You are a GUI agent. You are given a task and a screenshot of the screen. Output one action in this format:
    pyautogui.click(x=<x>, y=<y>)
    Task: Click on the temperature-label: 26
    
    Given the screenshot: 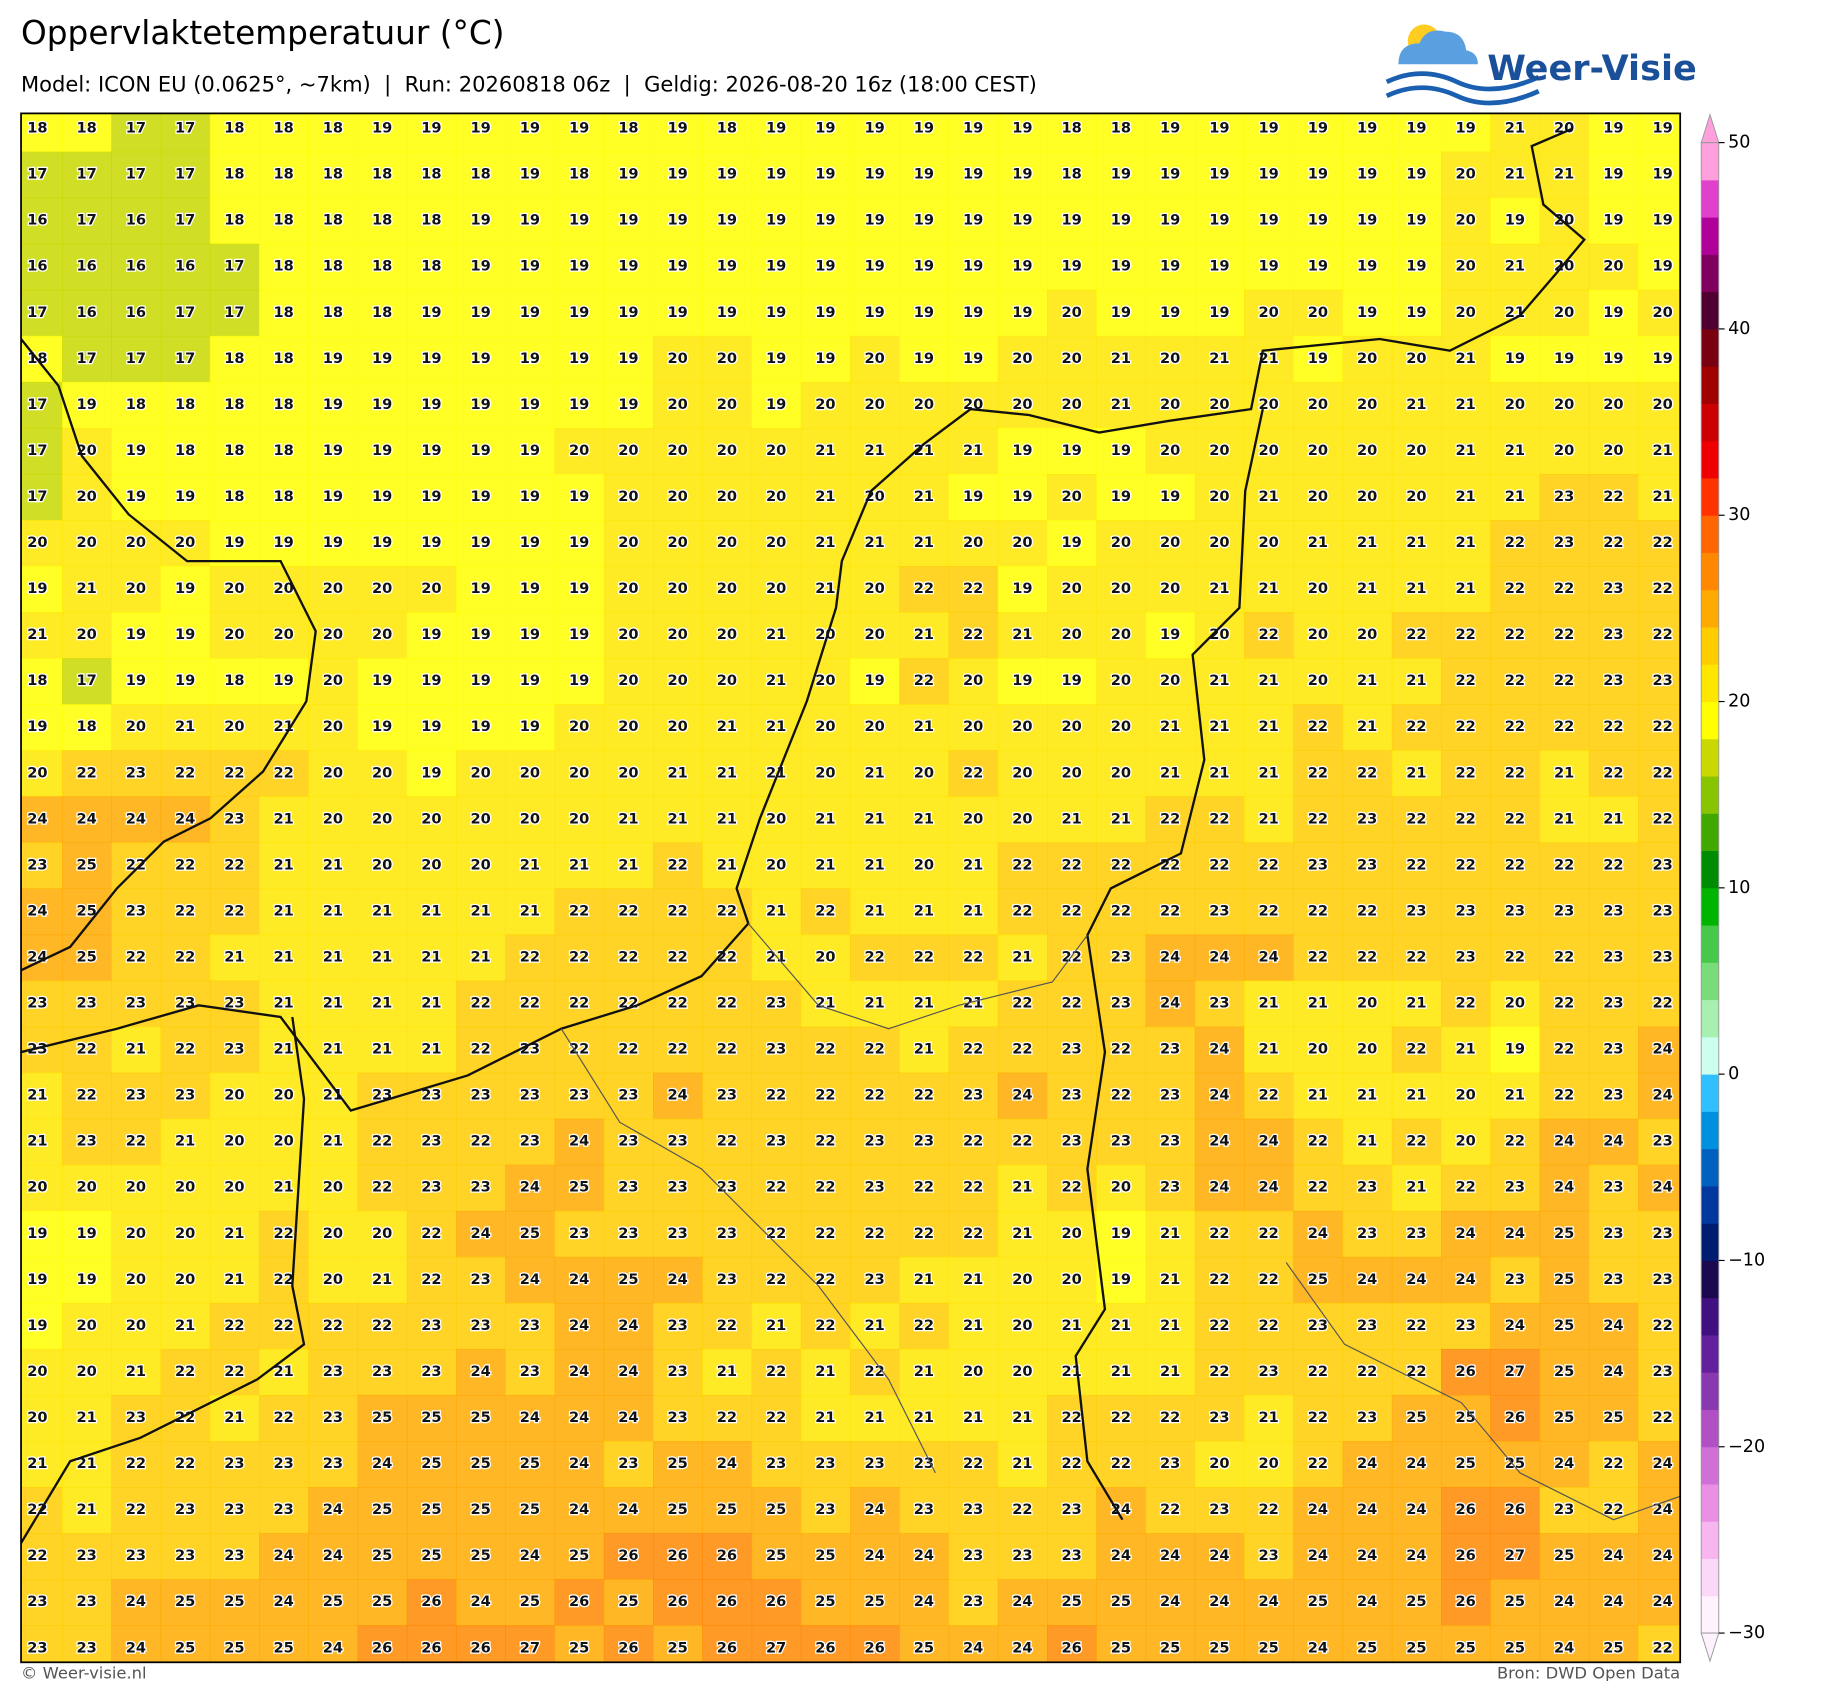 What is the action you would take?
    pyautogui.click(x=825, y=1647)
    